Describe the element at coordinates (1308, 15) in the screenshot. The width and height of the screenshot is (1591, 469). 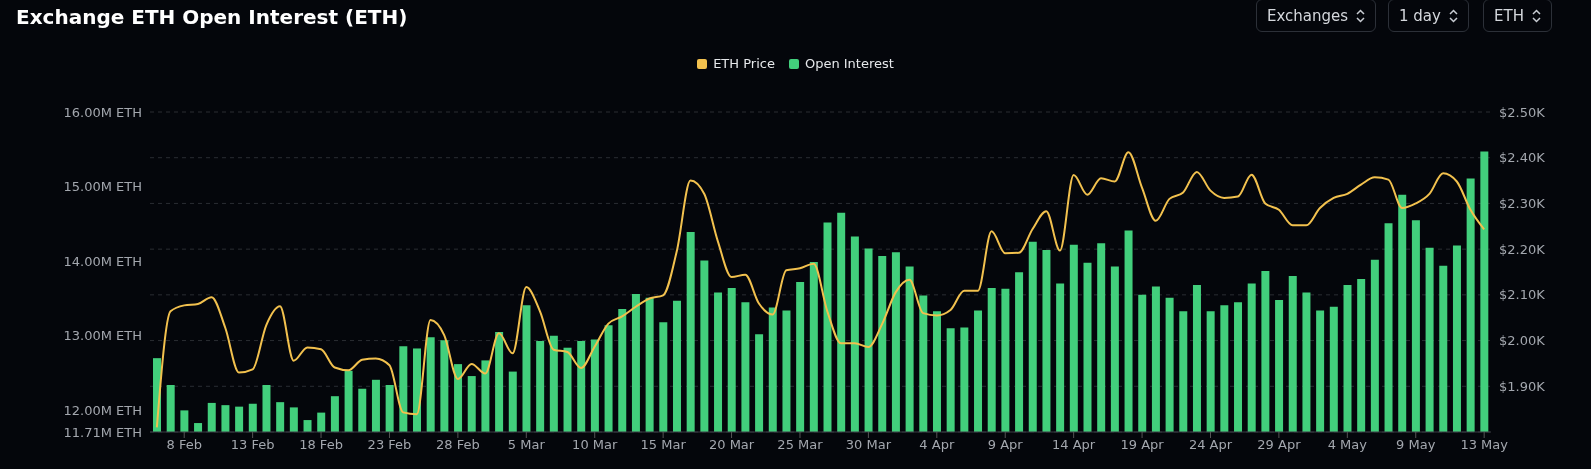
I see `text: Exchanges` at that location.